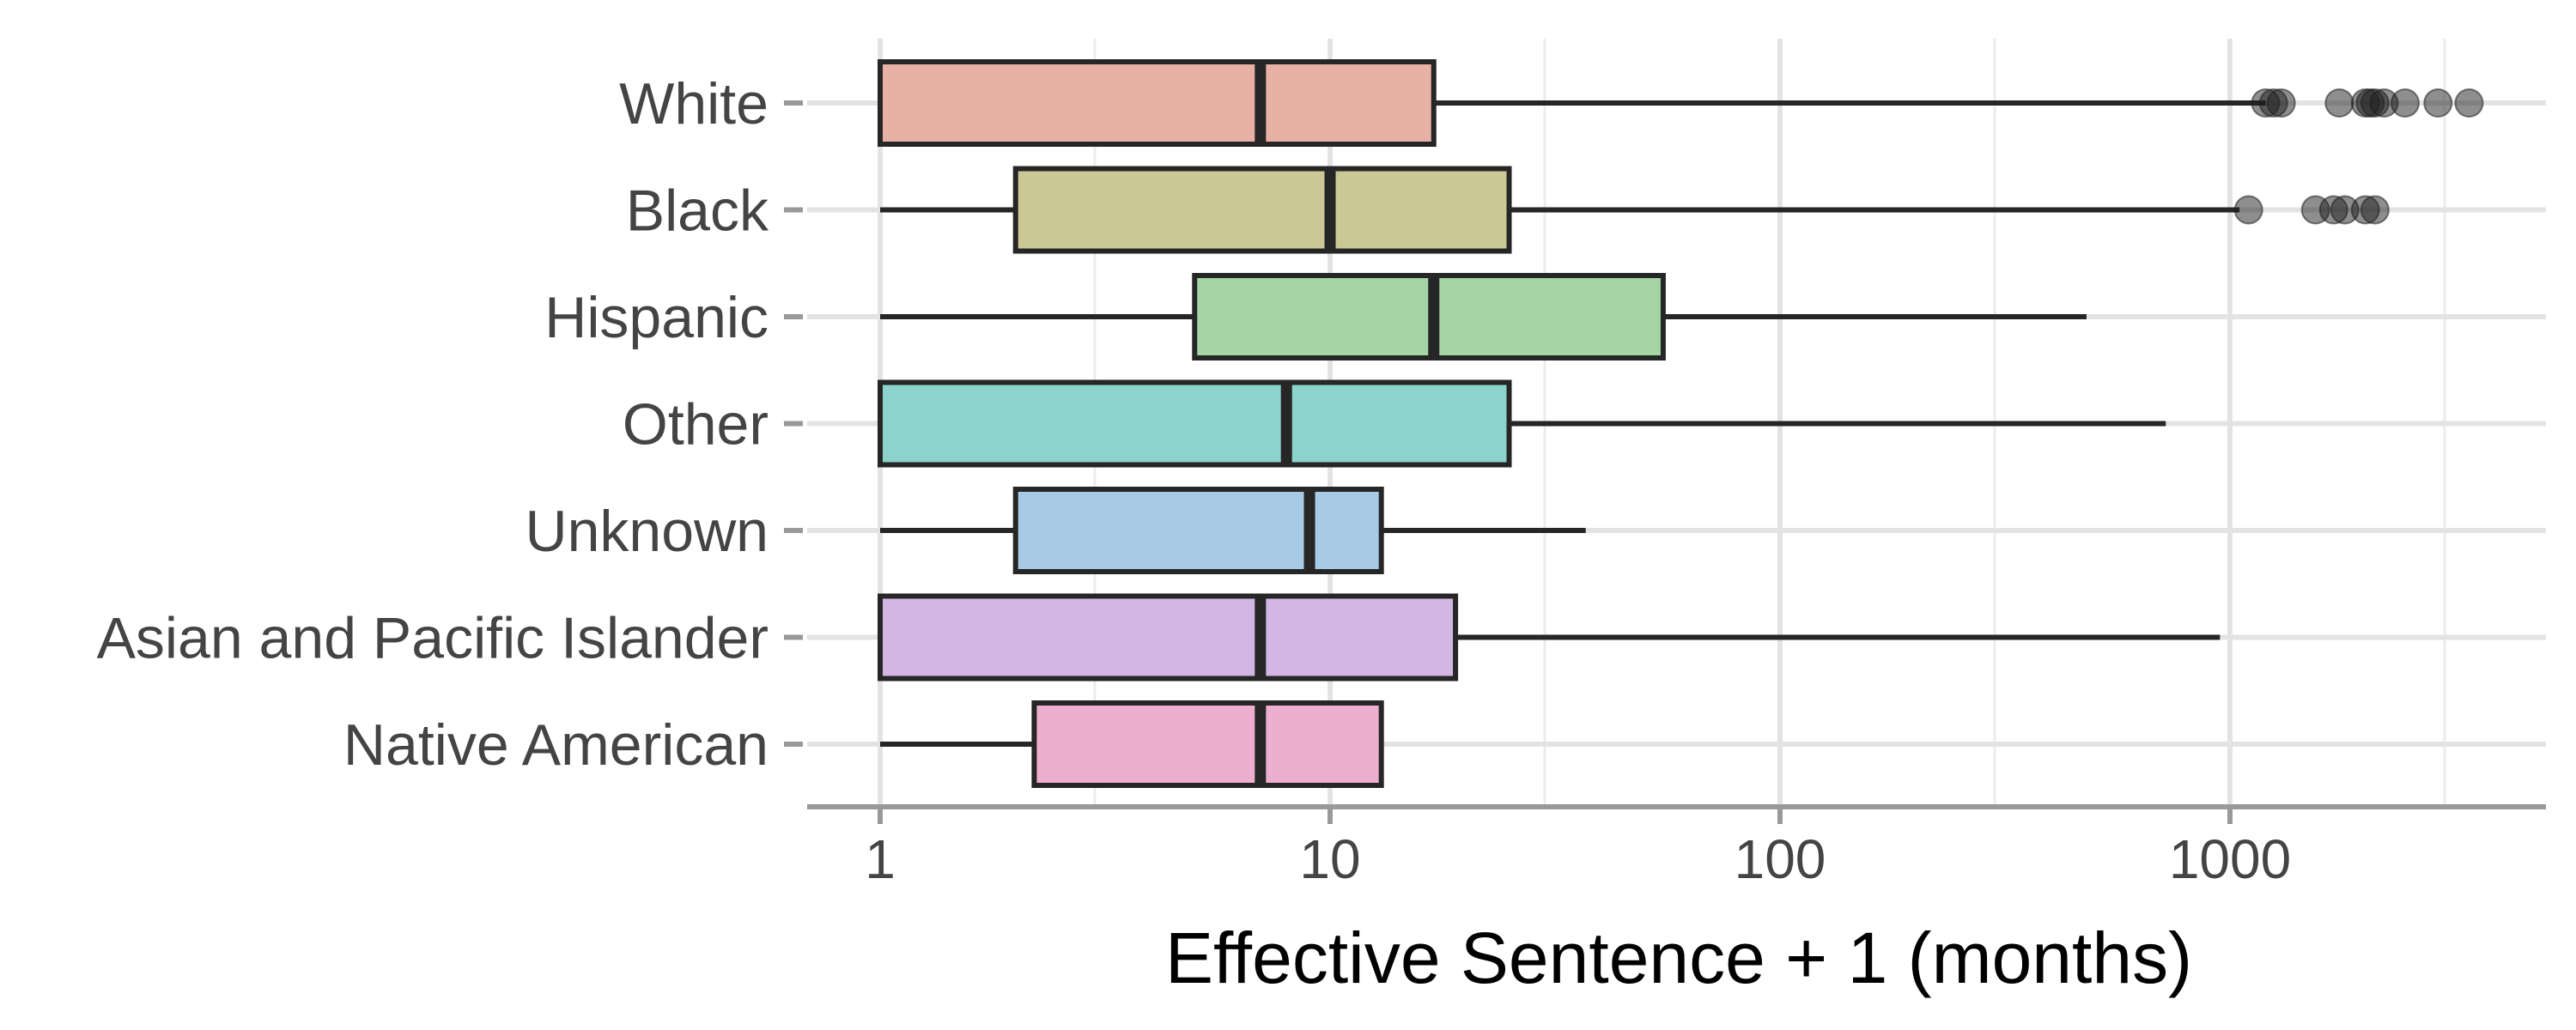 The height and width of the screenshot is (1030, 2576). I want to click on category-label: White, so click(694, 103).